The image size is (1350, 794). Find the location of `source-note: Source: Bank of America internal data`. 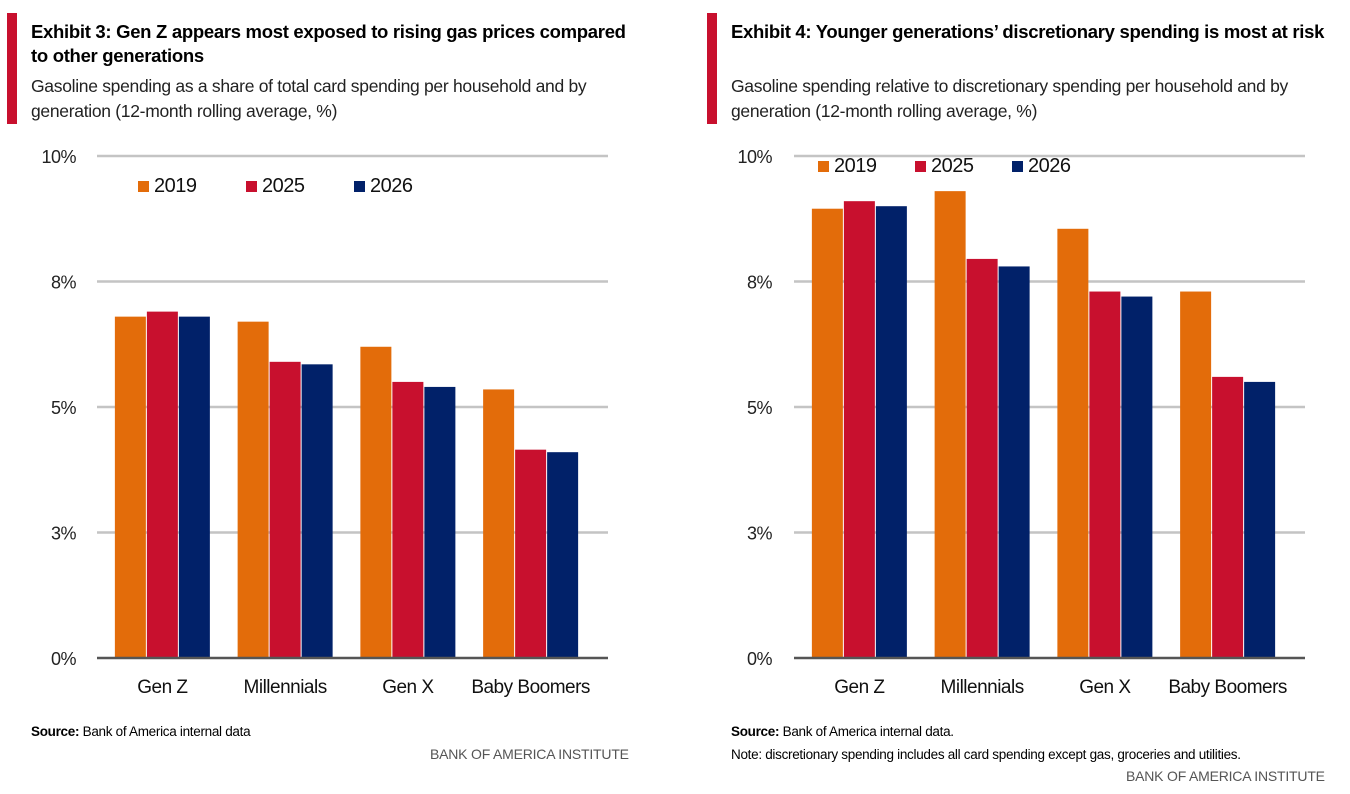

source-note: Source: Bank of America internal data is located at coordinates (141, 731).